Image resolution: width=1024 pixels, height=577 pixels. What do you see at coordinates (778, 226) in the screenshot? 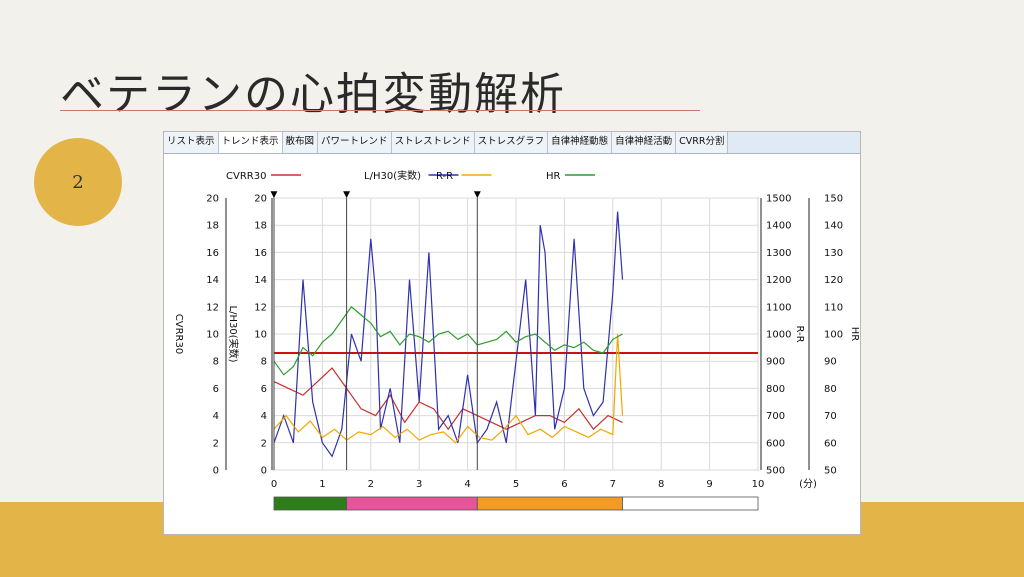
I see `rr-tick-9: 1400` at bounding box center [778, 226].